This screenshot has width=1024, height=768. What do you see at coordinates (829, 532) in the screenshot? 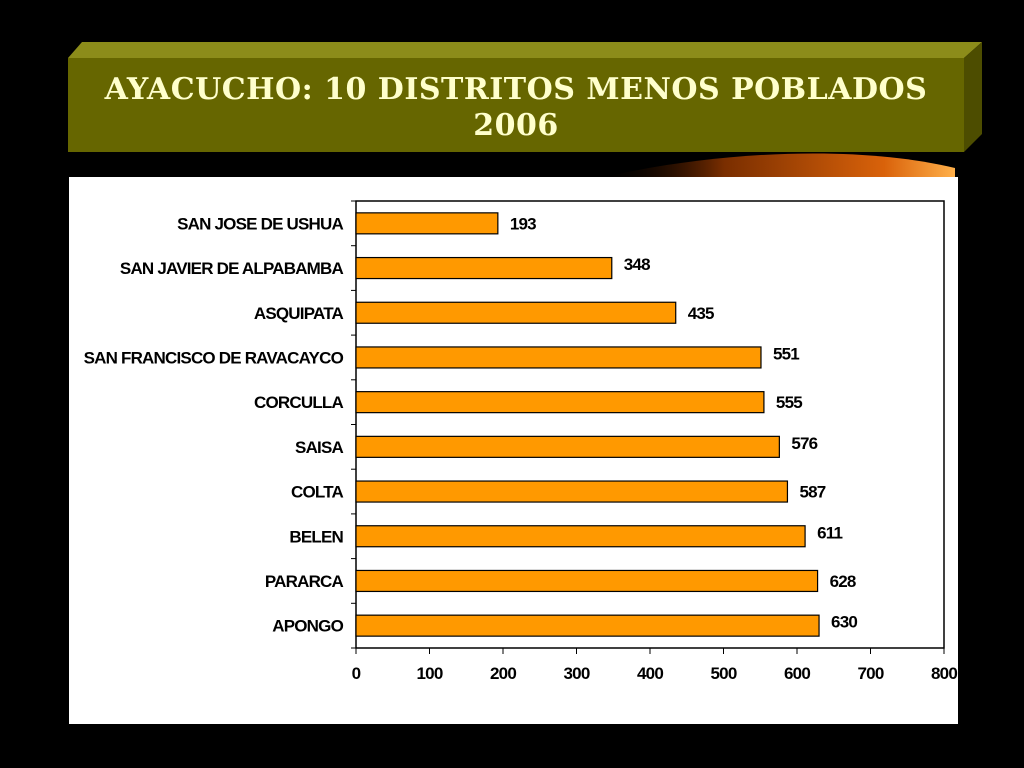
I see `data-label: 611` at bounding box center [829, 532].